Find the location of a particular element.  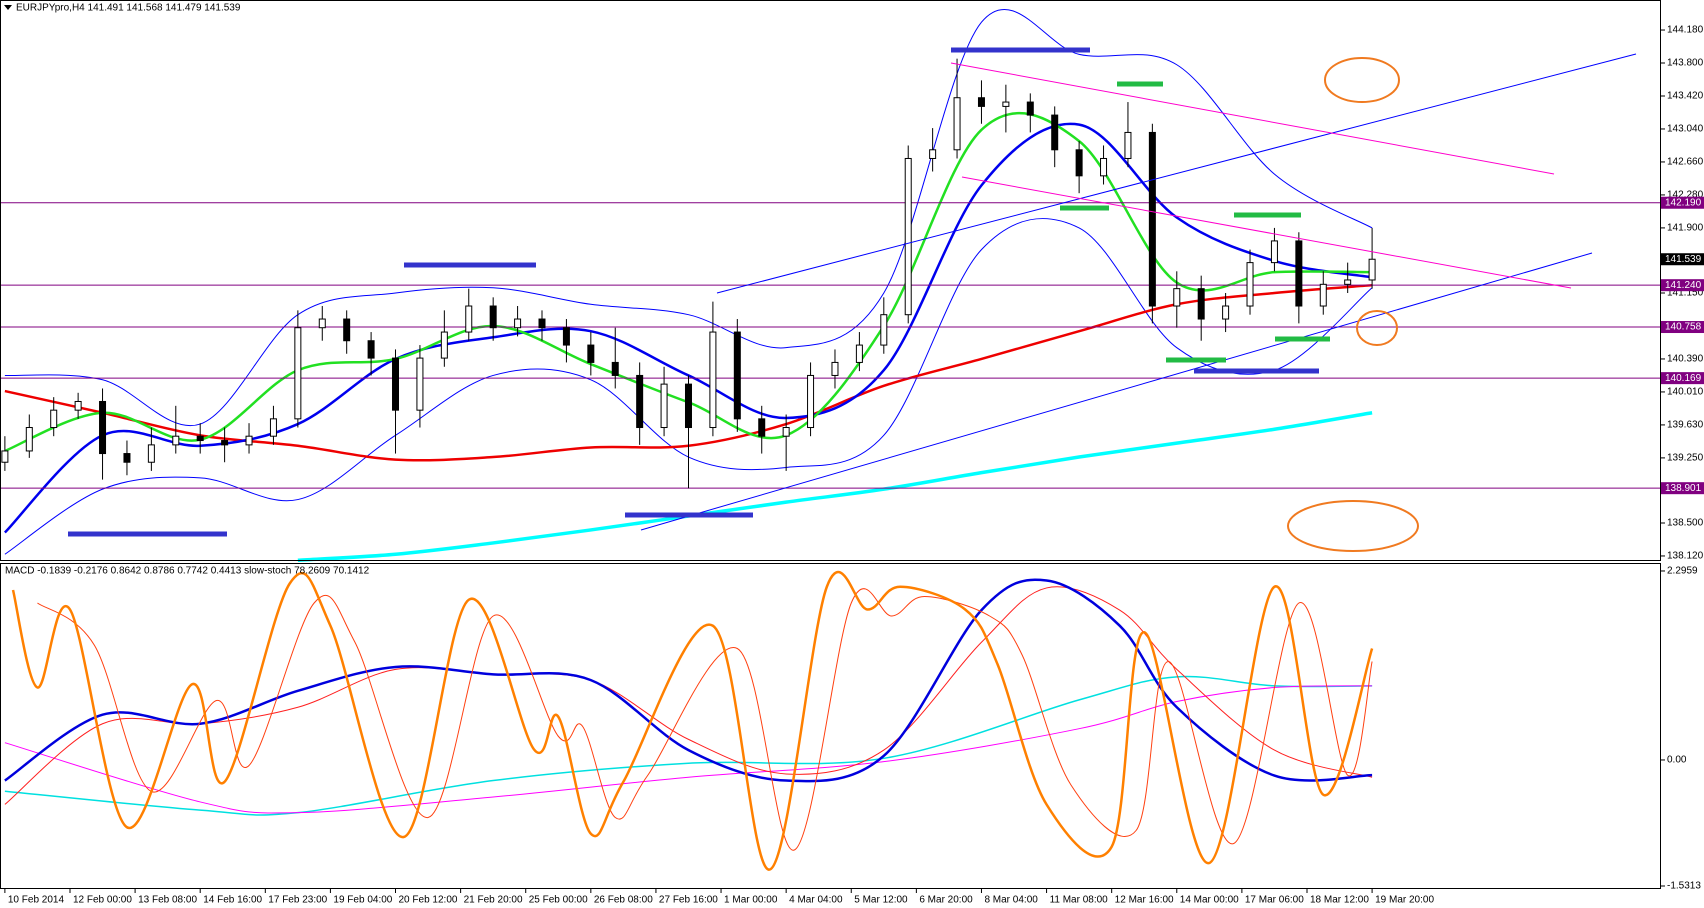

y-tick-label: 139.630 is located at coordinates (1685, 425).